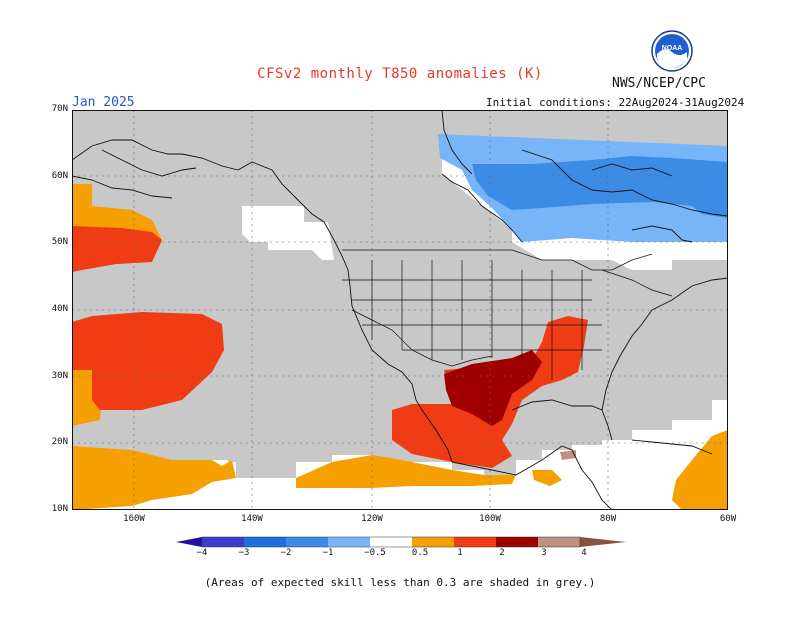 This screenshot has height=618, width=800. What do you see at coordinates (547, 478) in the screenshot?
I see `warm-anomaly-orange-cuba` at bounding box center [547, 478].